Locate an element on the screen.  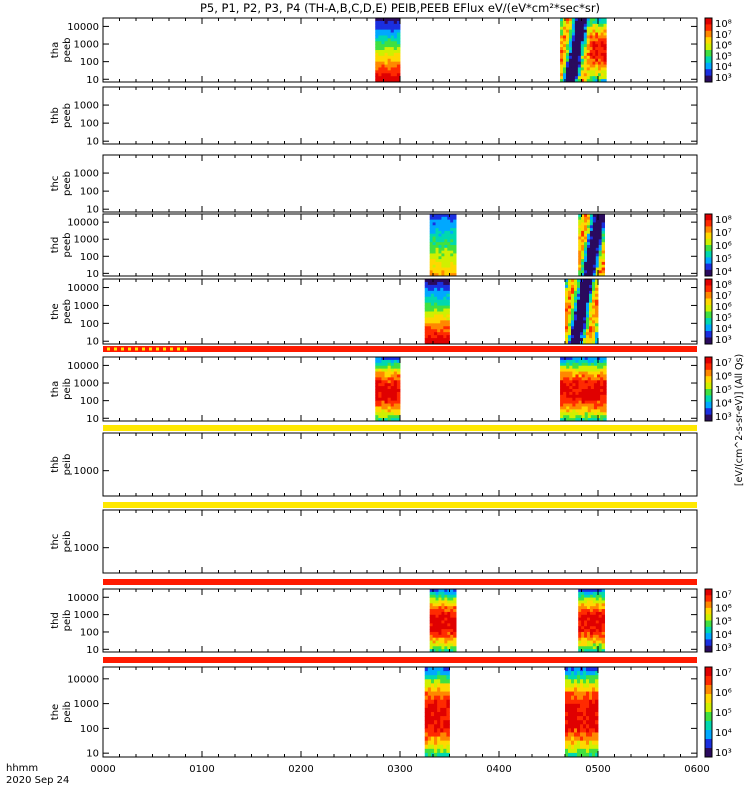
y-tick-label: 1000 is located at coordinates (86, 174).